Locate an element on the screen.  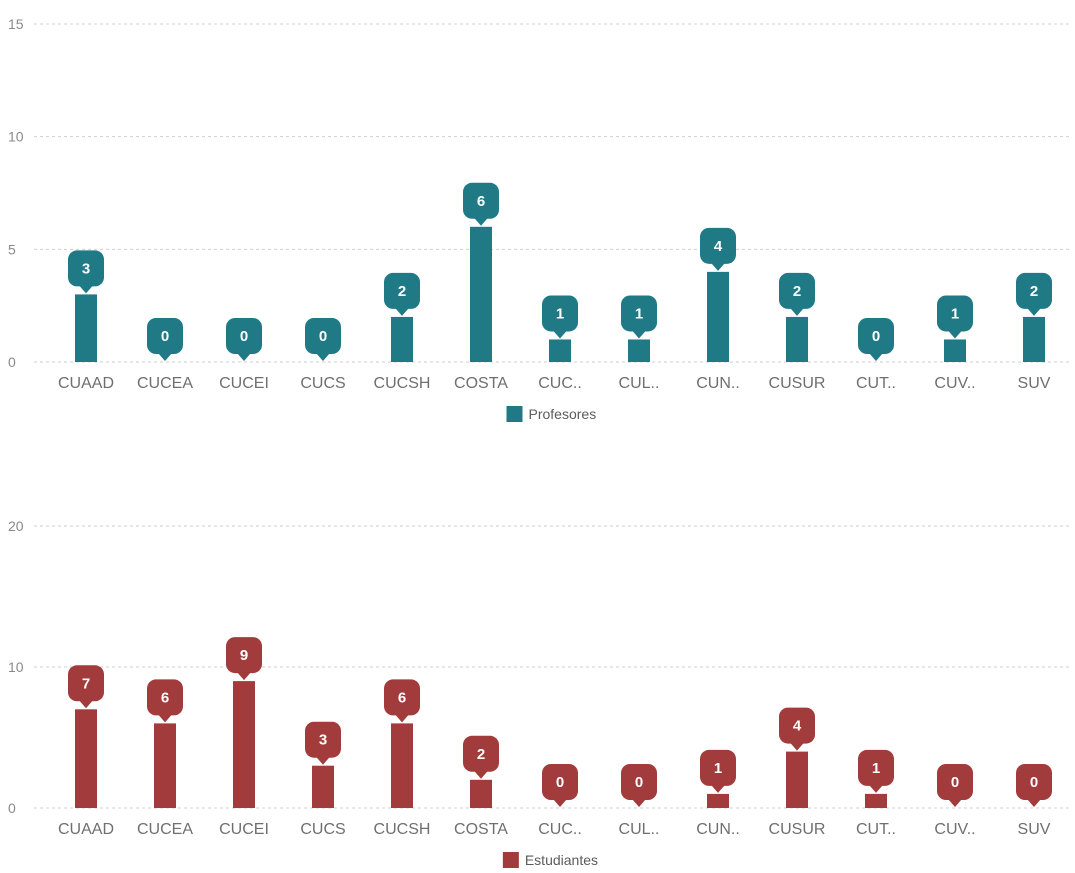
bar-suv is located at coordinates (1034, 339).